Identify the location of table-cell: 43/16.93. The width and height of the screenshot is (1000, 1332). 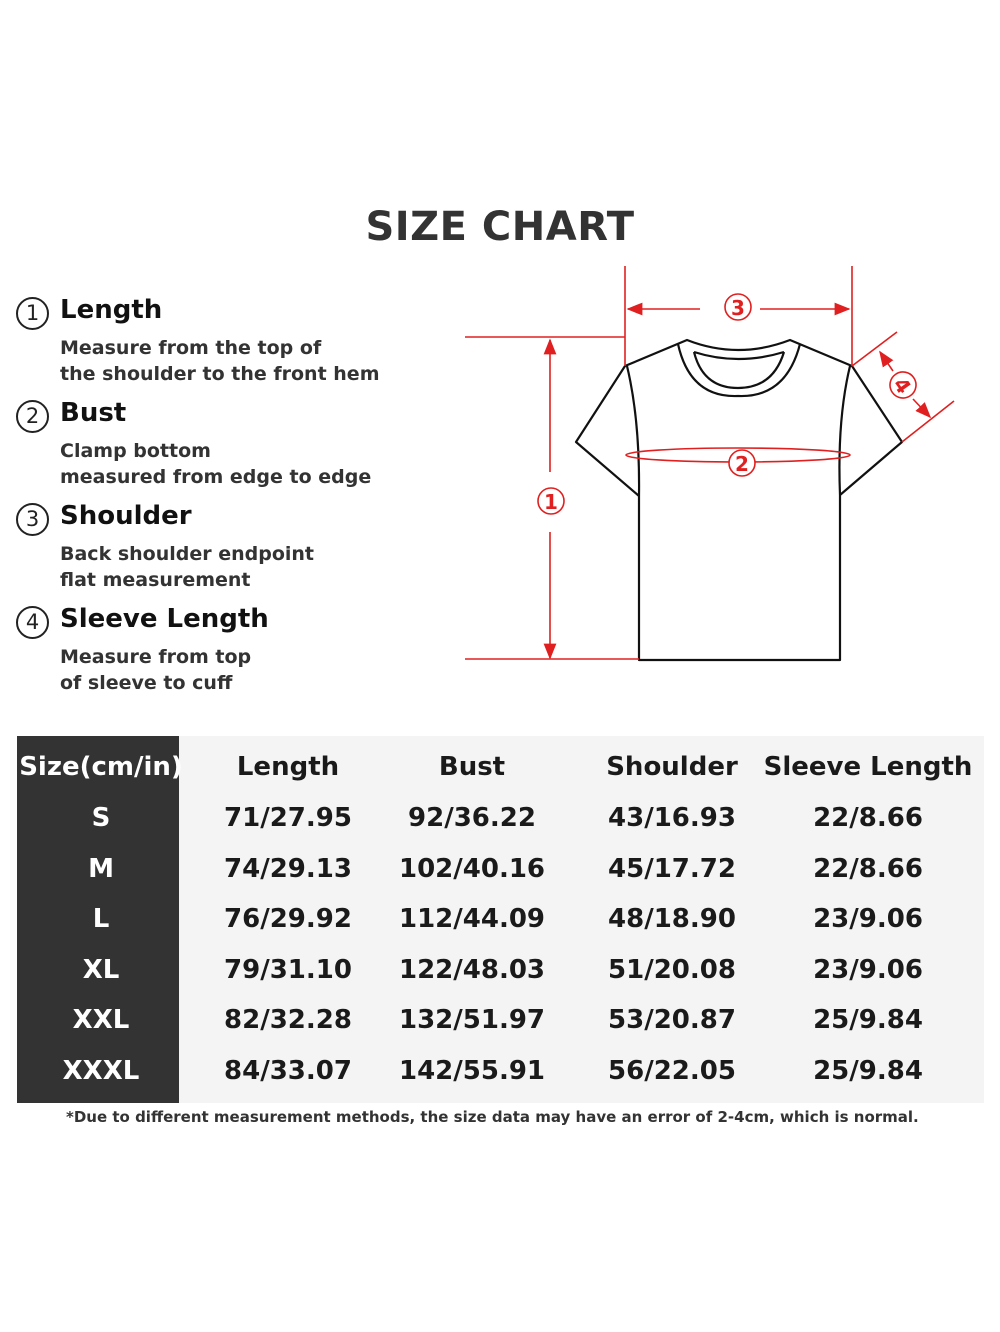
(672, 818).